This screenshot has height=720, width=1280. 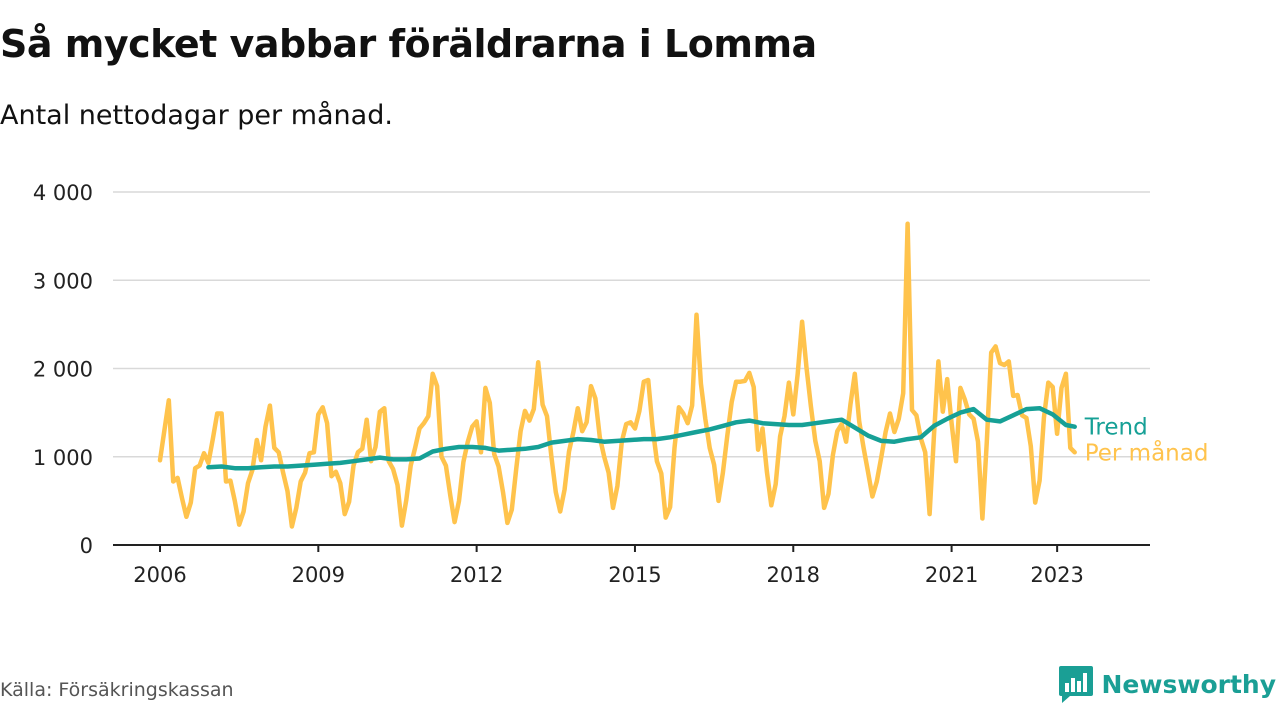 I want to click on y-tick-label: 3 000, so click(x=63, y=281).